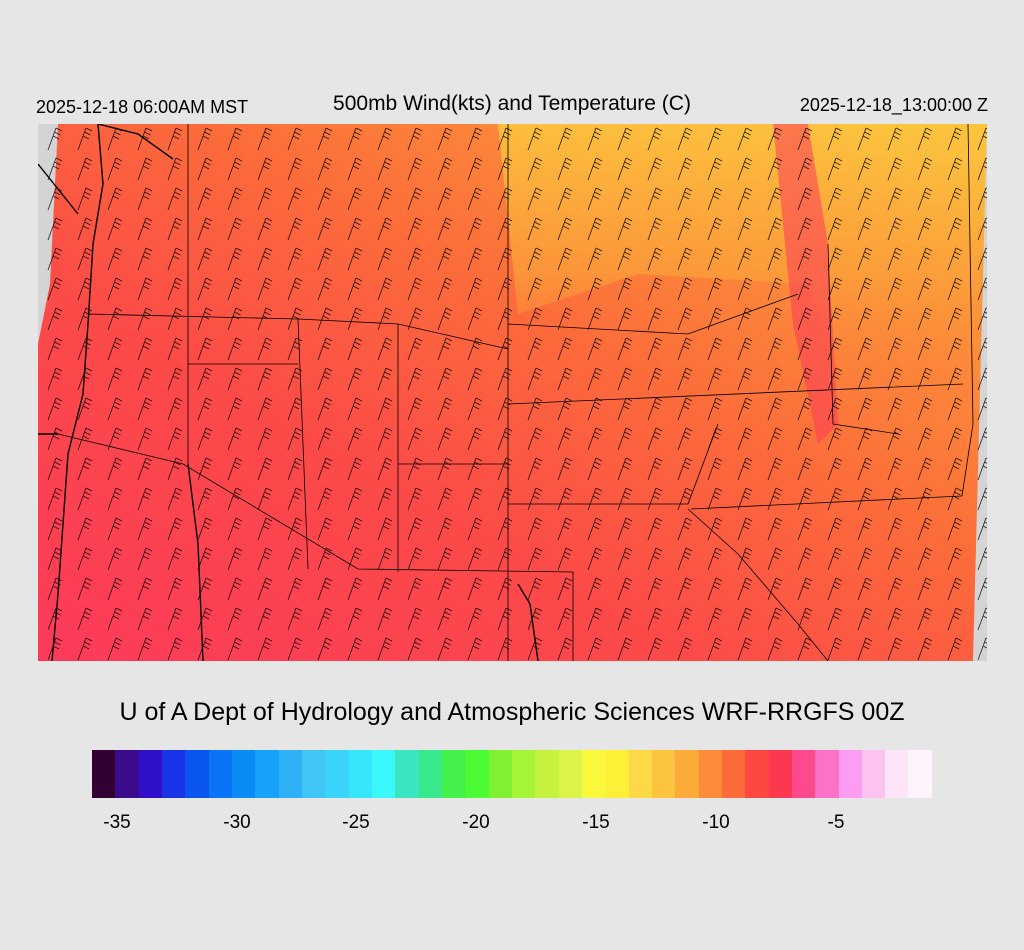 The image size is (1024, 950). What do you see at coordinates (596, 822) in the screenshot?
I see `colorbar-tick-label: -15` at bounding box center [596, 822].